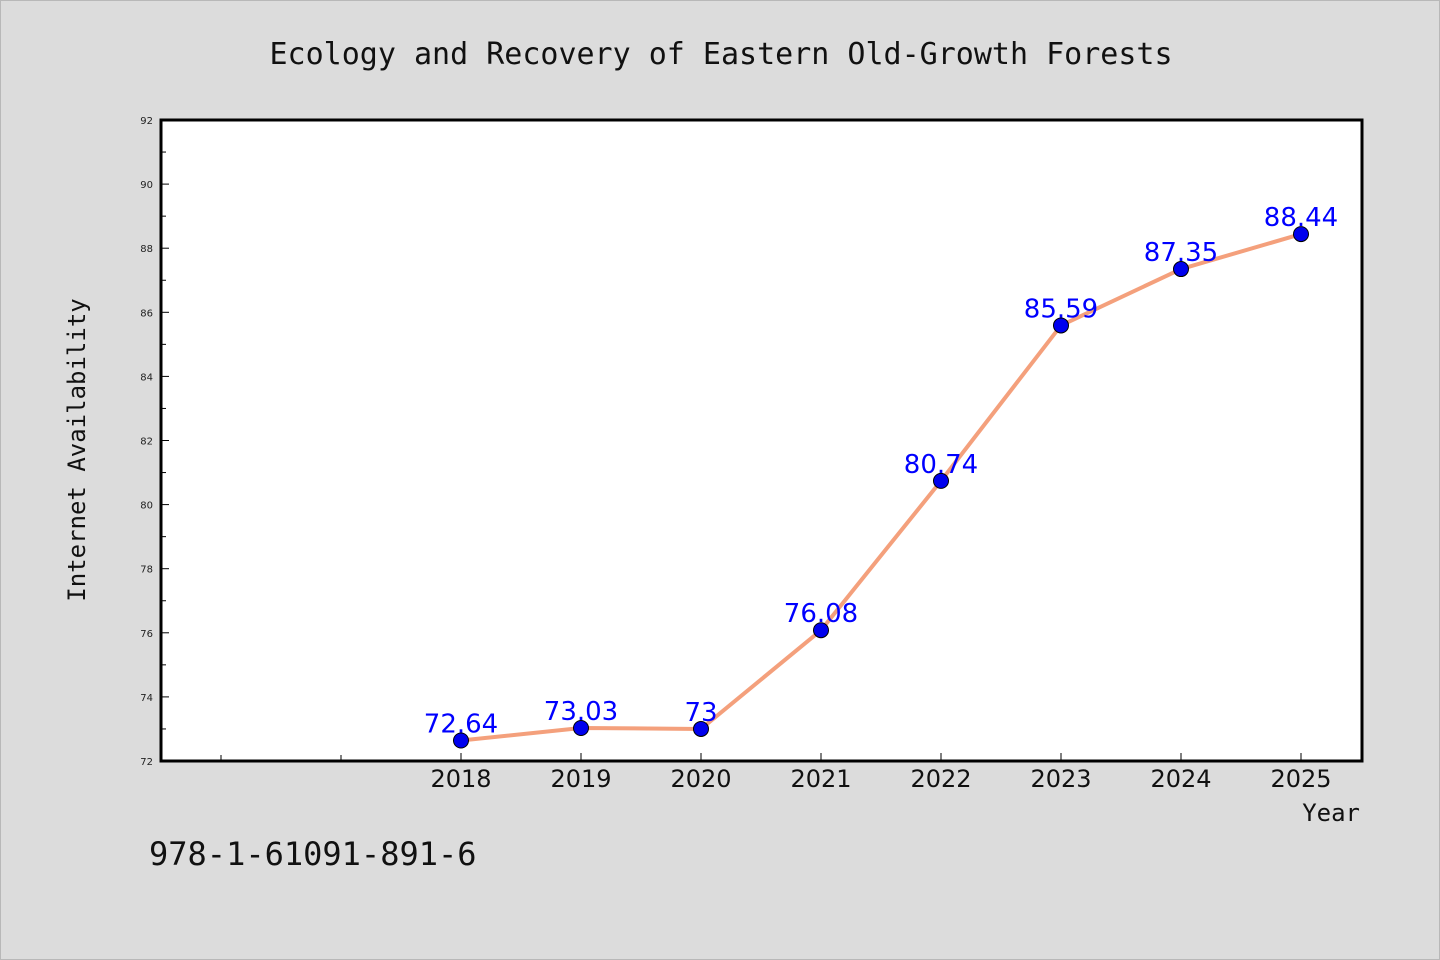  What do you see at coordinates (1180, 779) in the screenshot?
I see `x-tick-label: 2024` at bounding box center [1180, 779].